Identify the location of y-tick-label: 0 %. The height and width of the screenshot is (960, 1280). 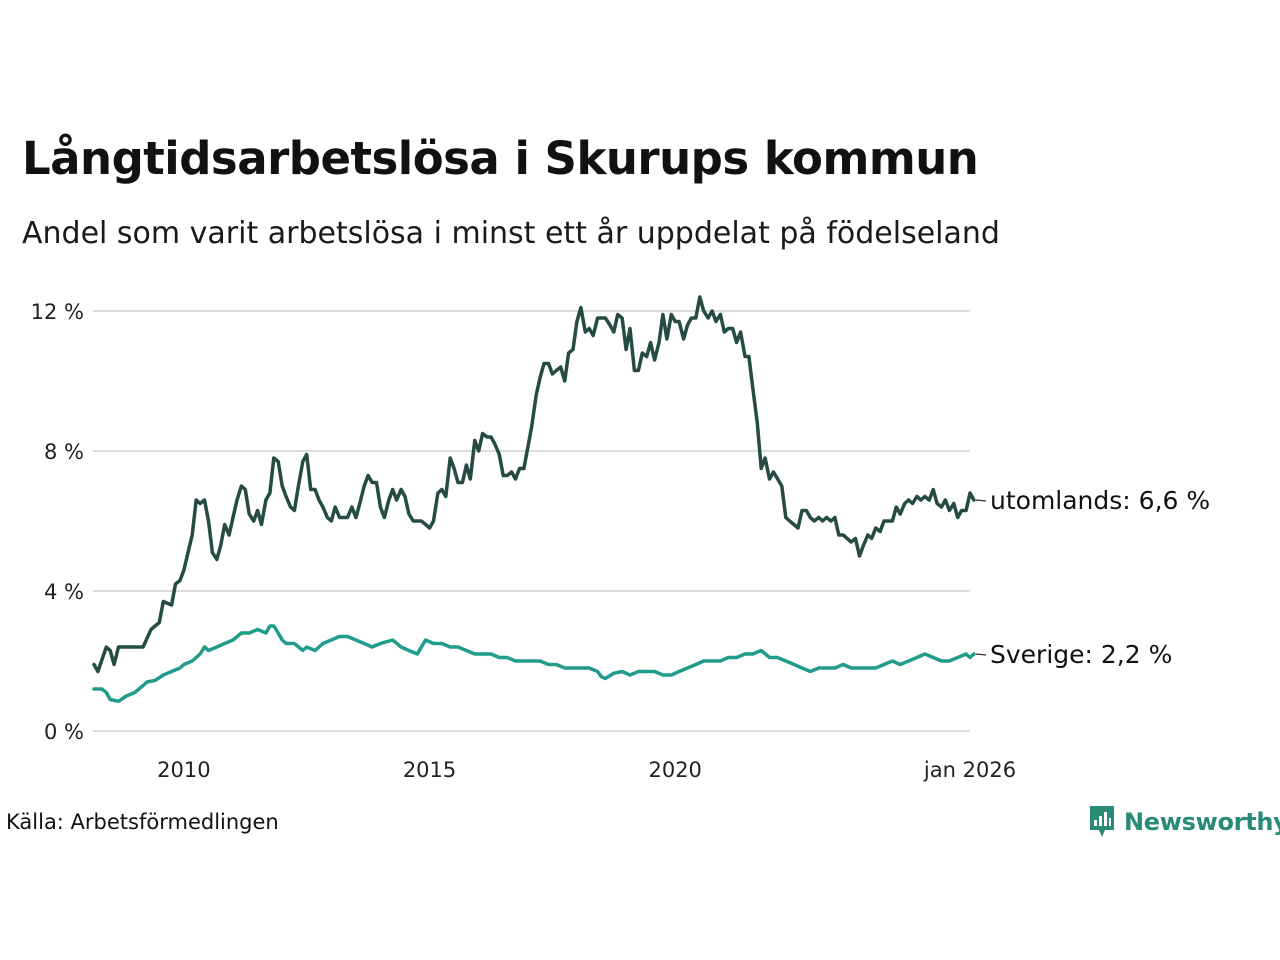
(64, 732).